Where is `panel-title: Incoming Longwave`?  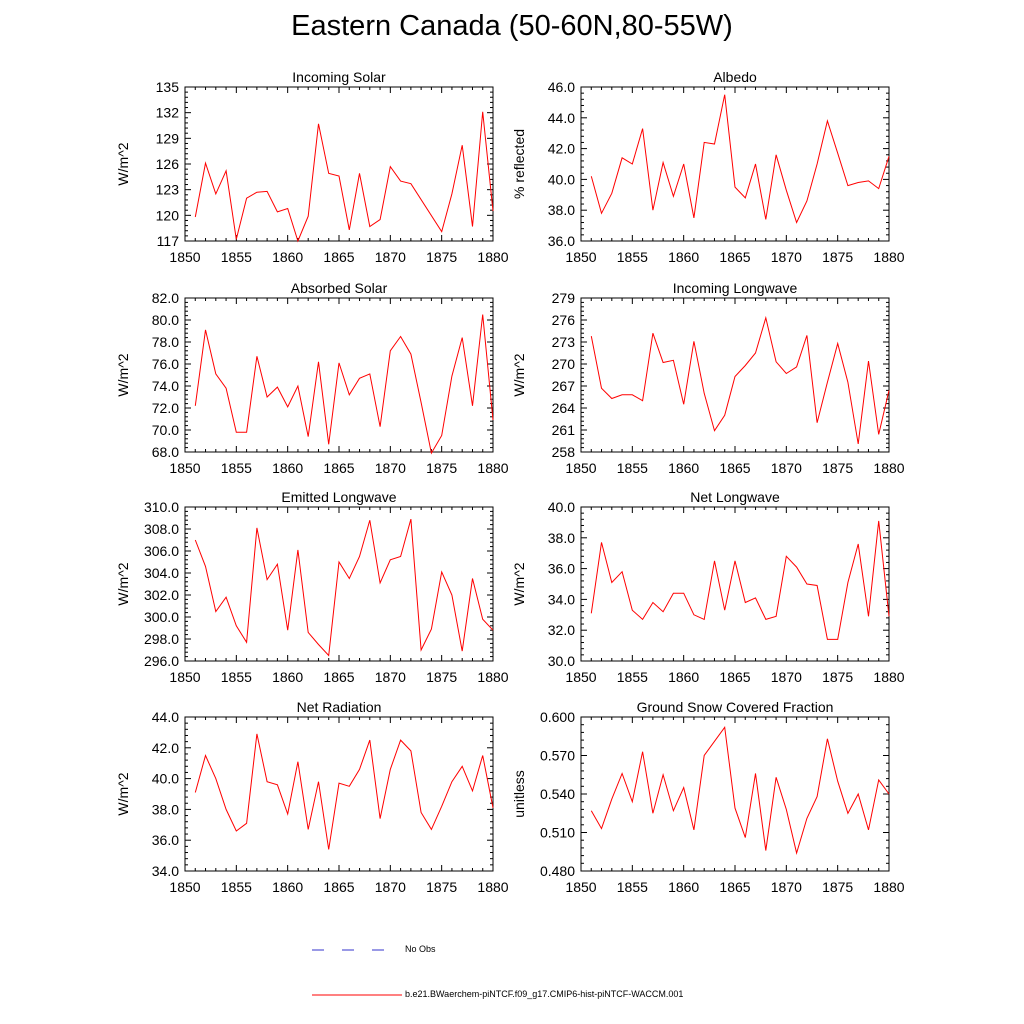
panel-title: Incoming Longwave is located at coordinates (735, 288).